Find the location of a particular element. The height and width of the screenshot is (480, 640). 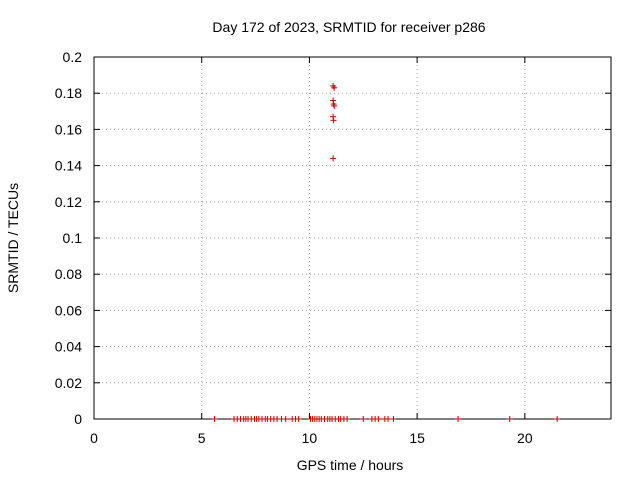

x-tick-label: 15 is located at coordinates (417, 438).